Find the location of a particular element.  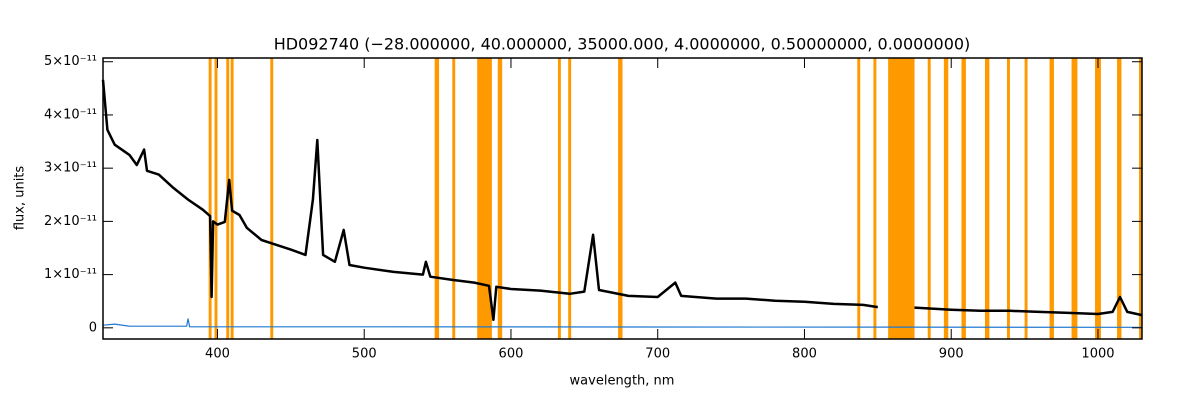

y-tick-label: 1×10⁻¹¹ is located at coordinates (70, 274).